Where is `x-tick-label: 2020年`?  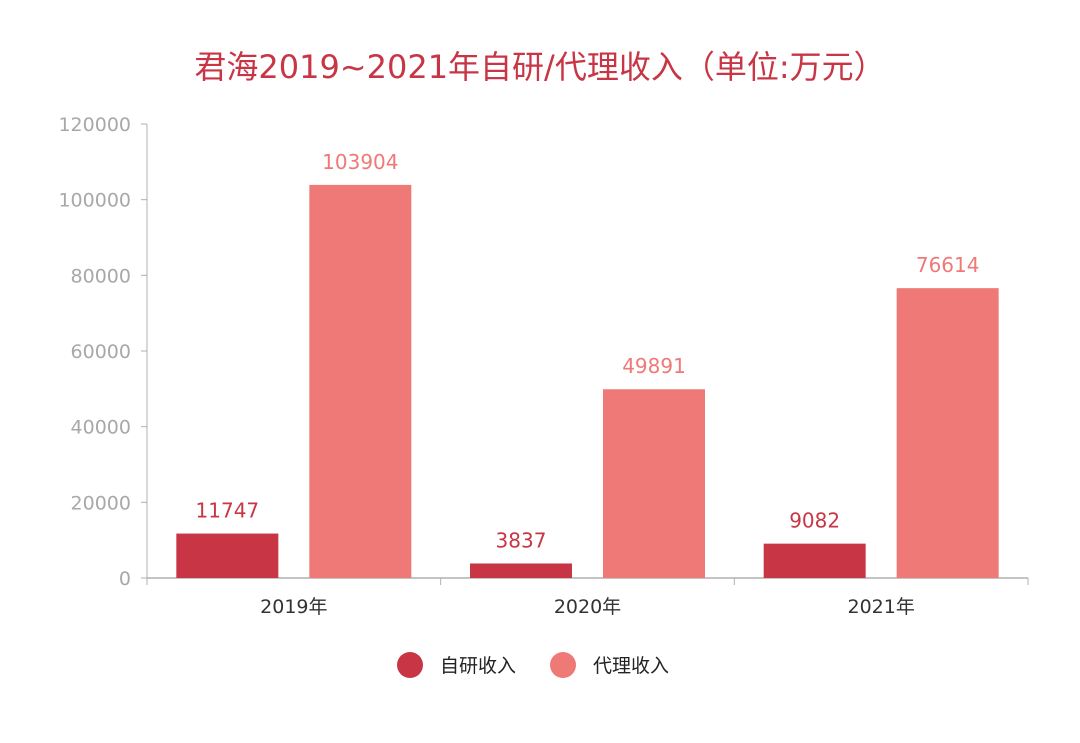
x-tick-label: 2020年 is located at coordinates (587, 607).